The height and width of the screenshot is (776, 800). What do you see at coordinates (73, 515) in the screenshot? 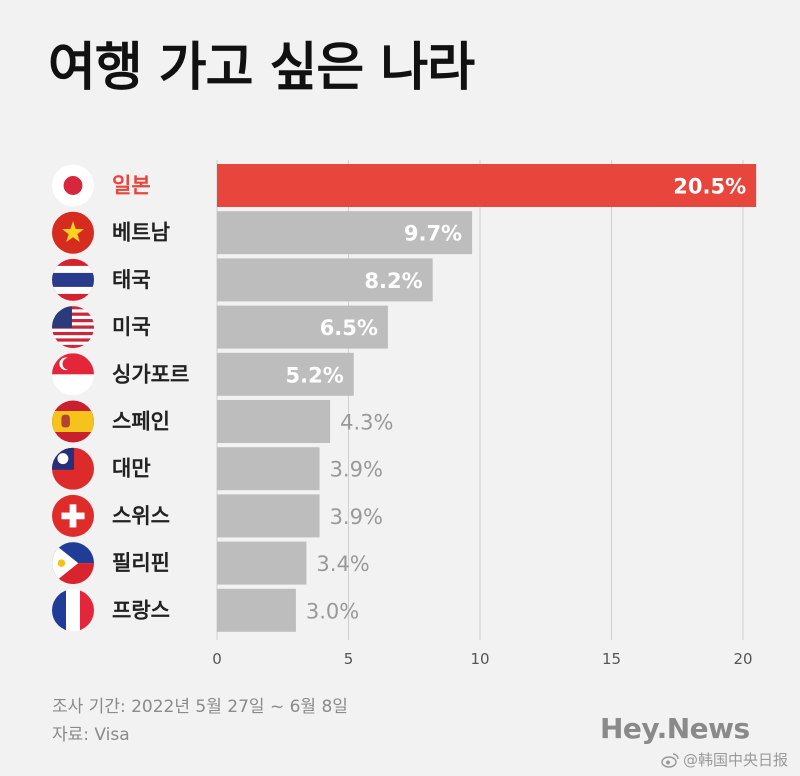
I see `switzerland-flag-icon` at bounding box center [73, 515].